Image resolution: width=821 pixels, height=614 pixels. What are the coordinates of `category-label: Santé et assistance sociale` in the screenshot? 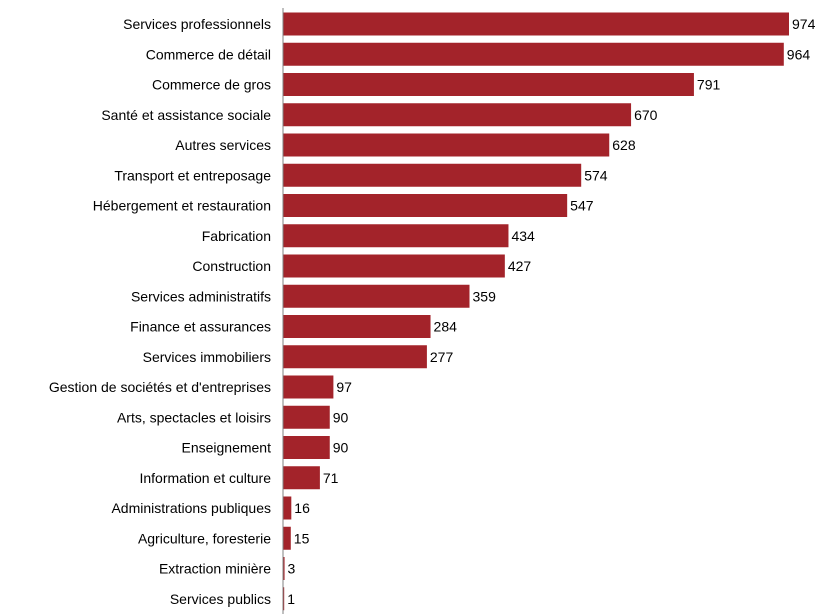 It's located at (186, 115).